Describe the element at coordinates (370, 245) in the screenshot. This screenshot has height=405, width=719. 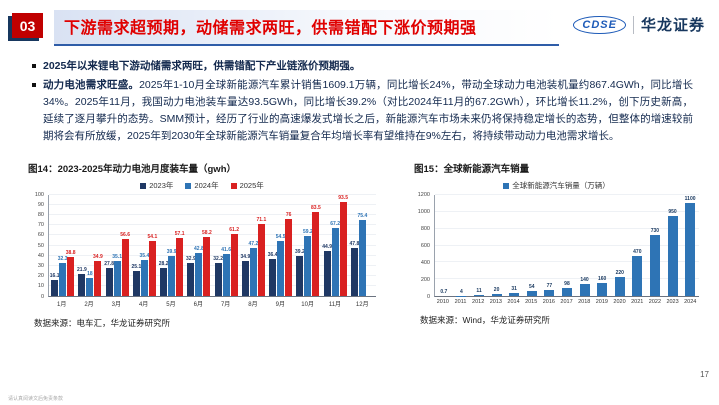
I see `bar-slot` at that location.